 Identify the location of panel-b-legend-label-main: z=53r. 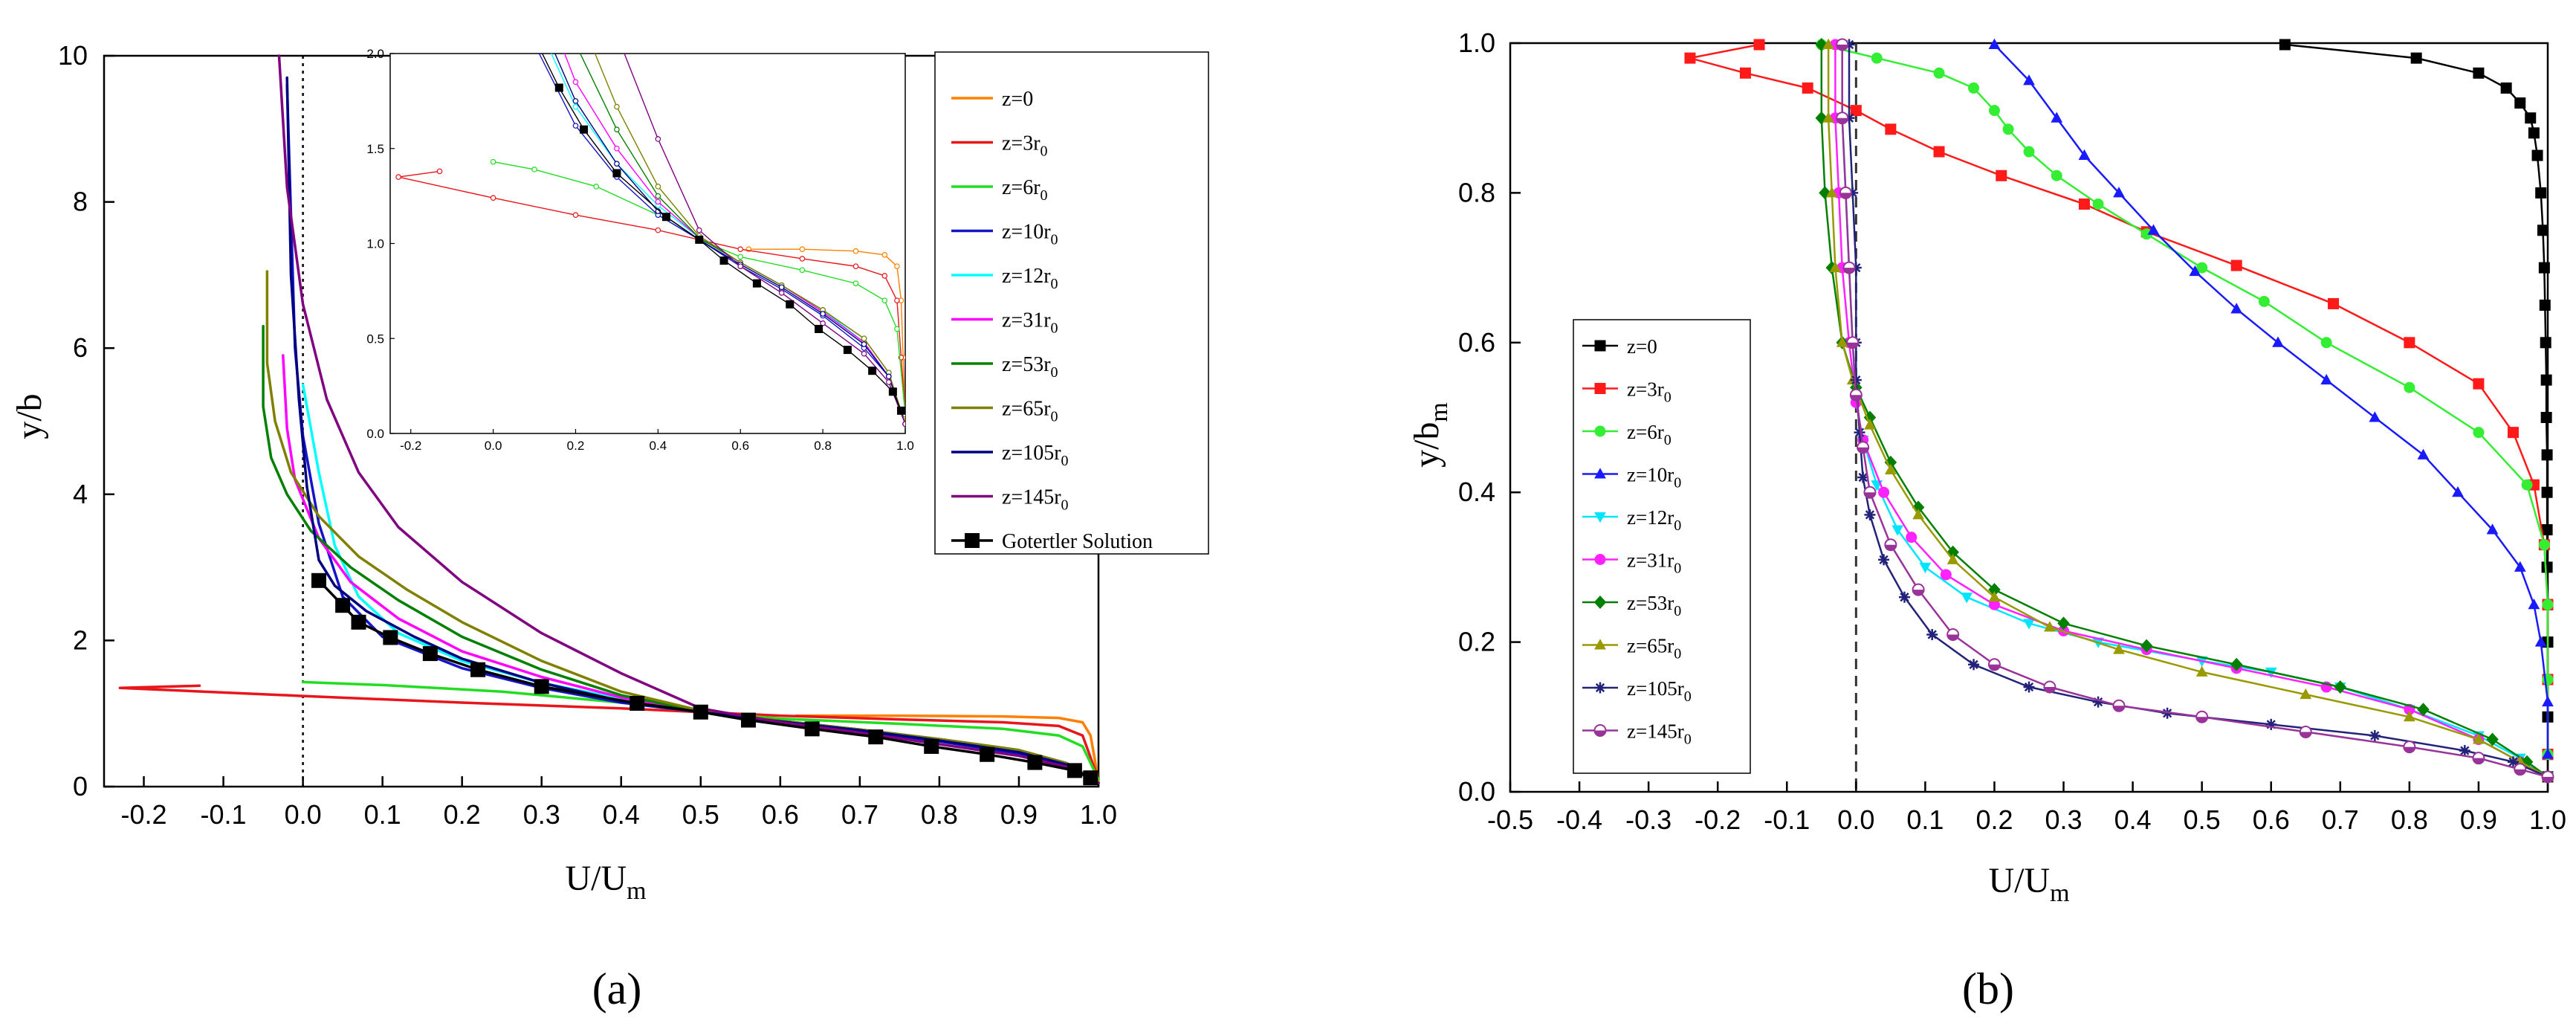
(1650, 603).